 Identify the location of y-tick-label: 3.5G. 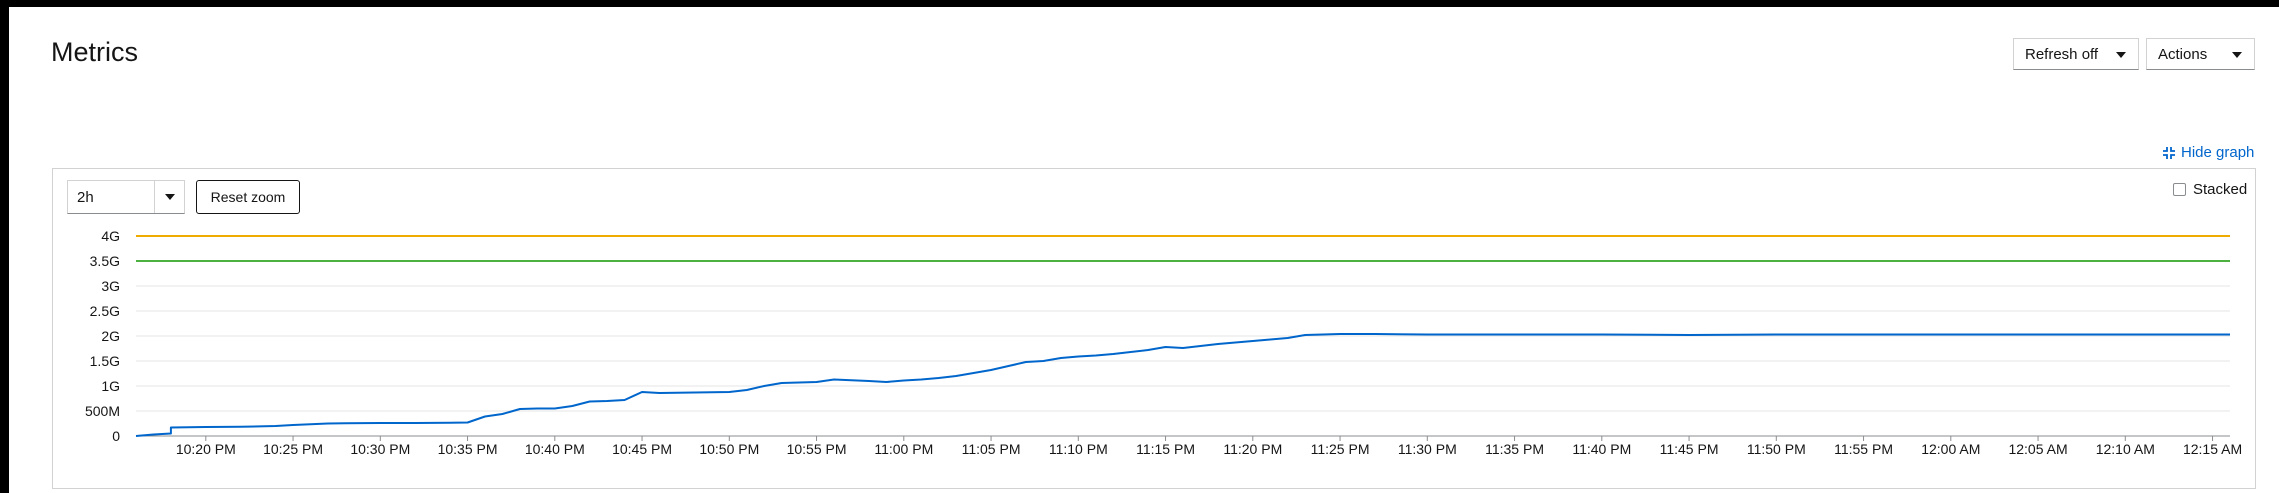
(105, 261).